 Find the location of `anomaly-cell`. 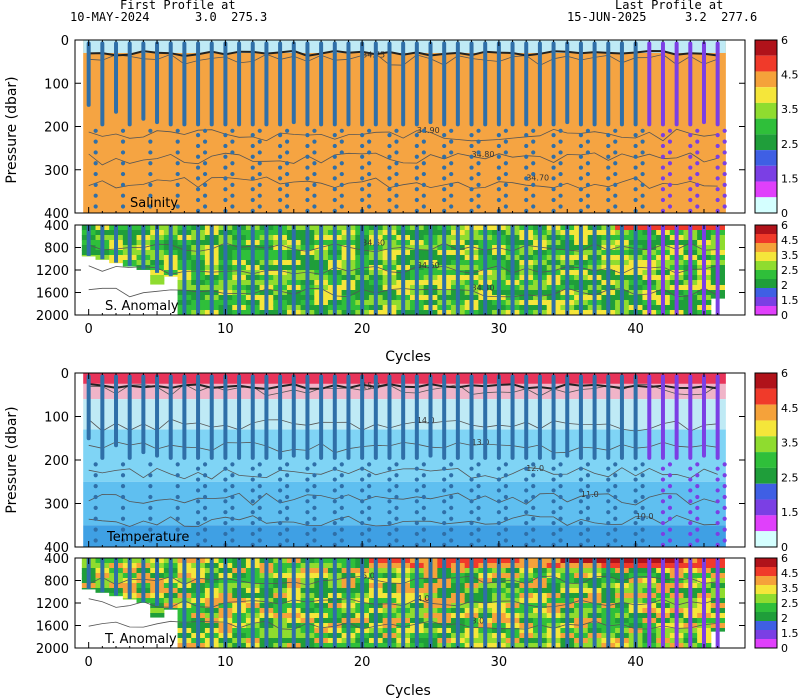

anomaly-cell is located at coordinates (157, 611).